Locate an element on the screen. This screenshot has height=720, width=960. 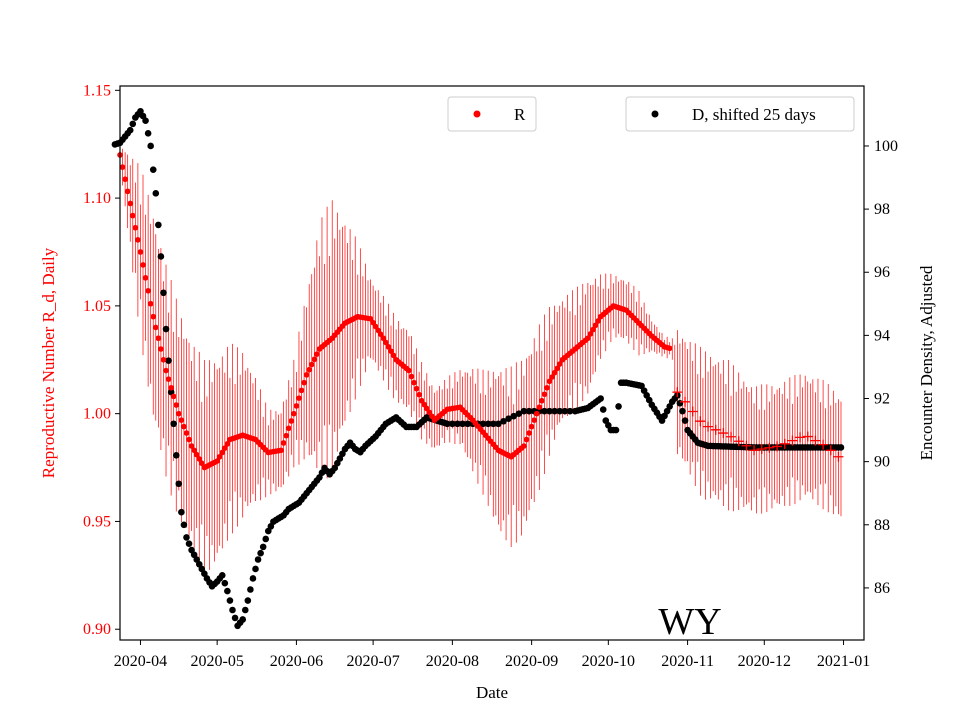
y-axis-left-label: Reproductive Number R_d, Daily is located at coordinates (48, 362).